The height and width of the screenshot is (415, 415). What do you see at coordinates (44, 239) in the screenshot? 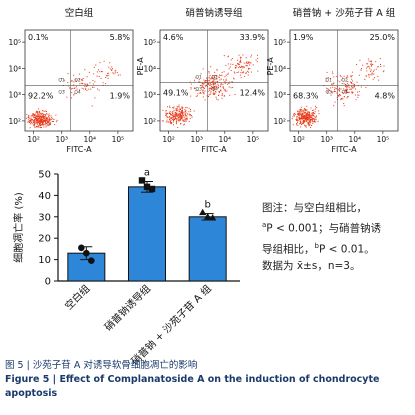
I see `bar-y-tick-label: 20` at bounding box center [44, 239].